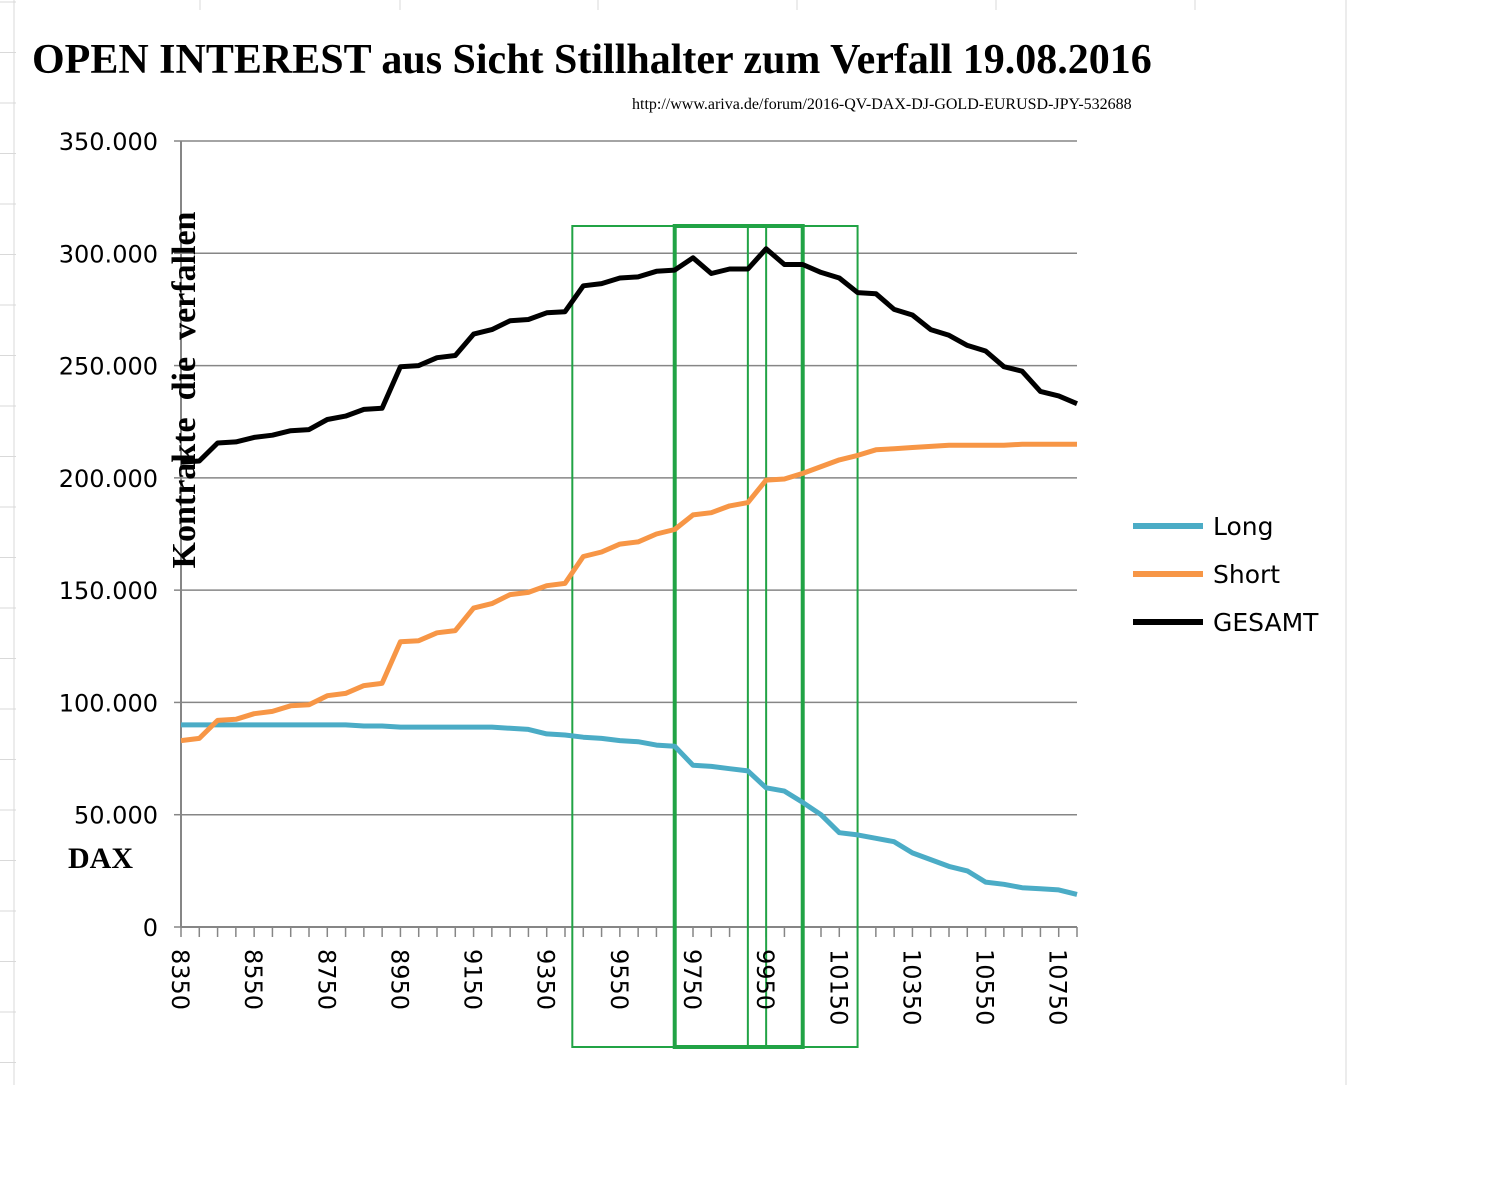 This screenshot has width=1486, height=1188. I want to click on y-tick-label-2: 100.000, so click(108, 703).